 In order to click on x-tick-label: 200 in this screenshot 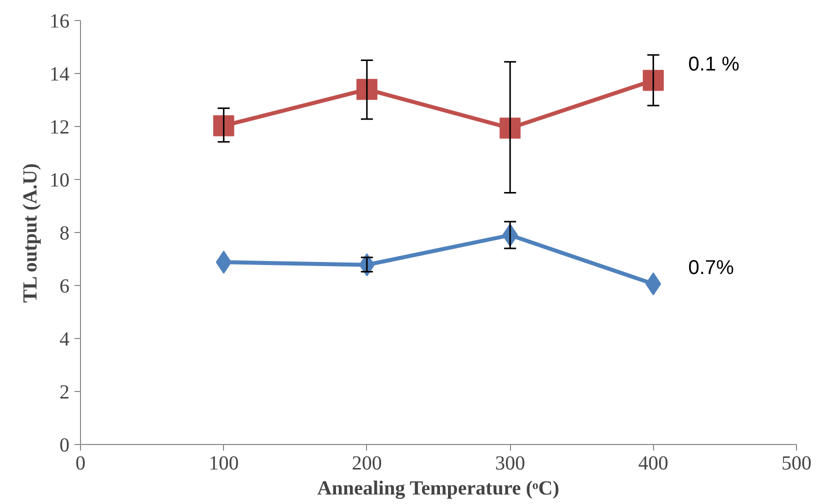, I will do `click(367, 463)`.